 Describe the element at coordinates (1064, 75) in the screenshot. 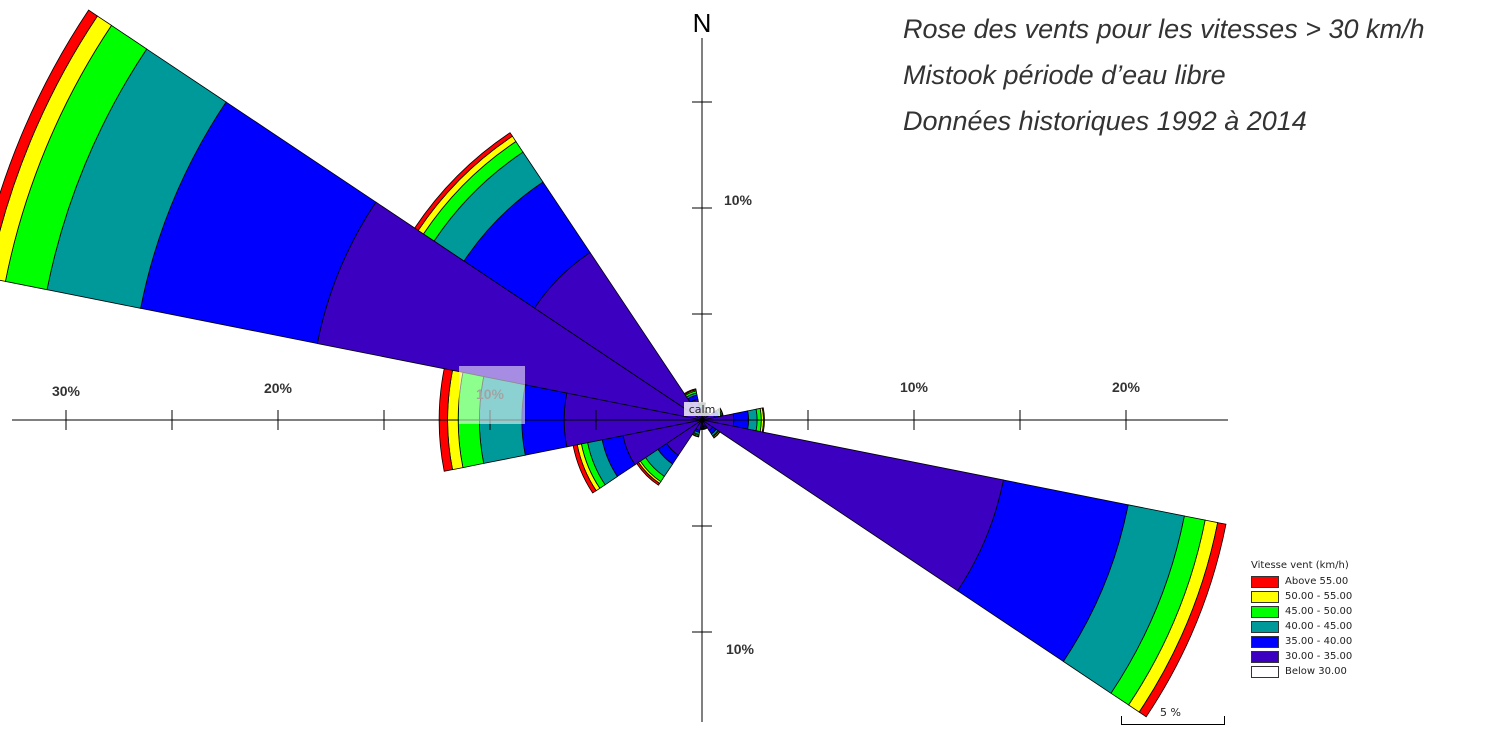

I see `title-line-2: Mistook période d’eau libre` at that location.